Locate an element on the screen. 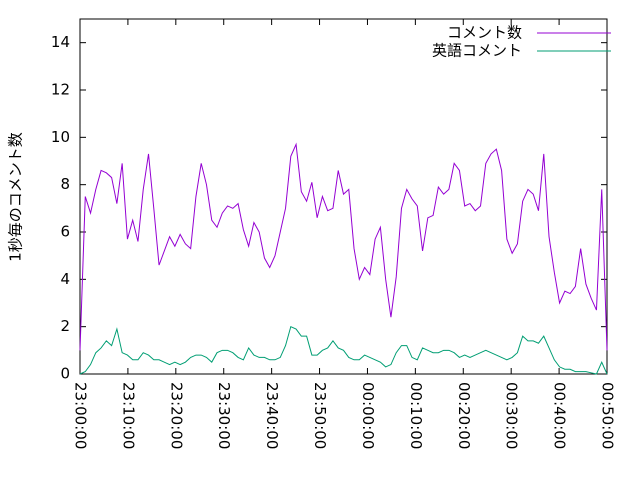  x-tick-label: 00:50:00 is located at coordinates (608, 415).